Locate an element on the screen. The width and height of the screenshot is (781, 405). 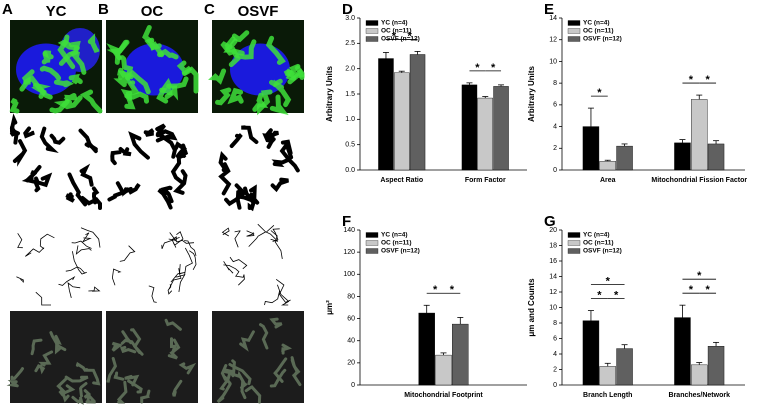
outline-image is located at coordinates (258, 260).